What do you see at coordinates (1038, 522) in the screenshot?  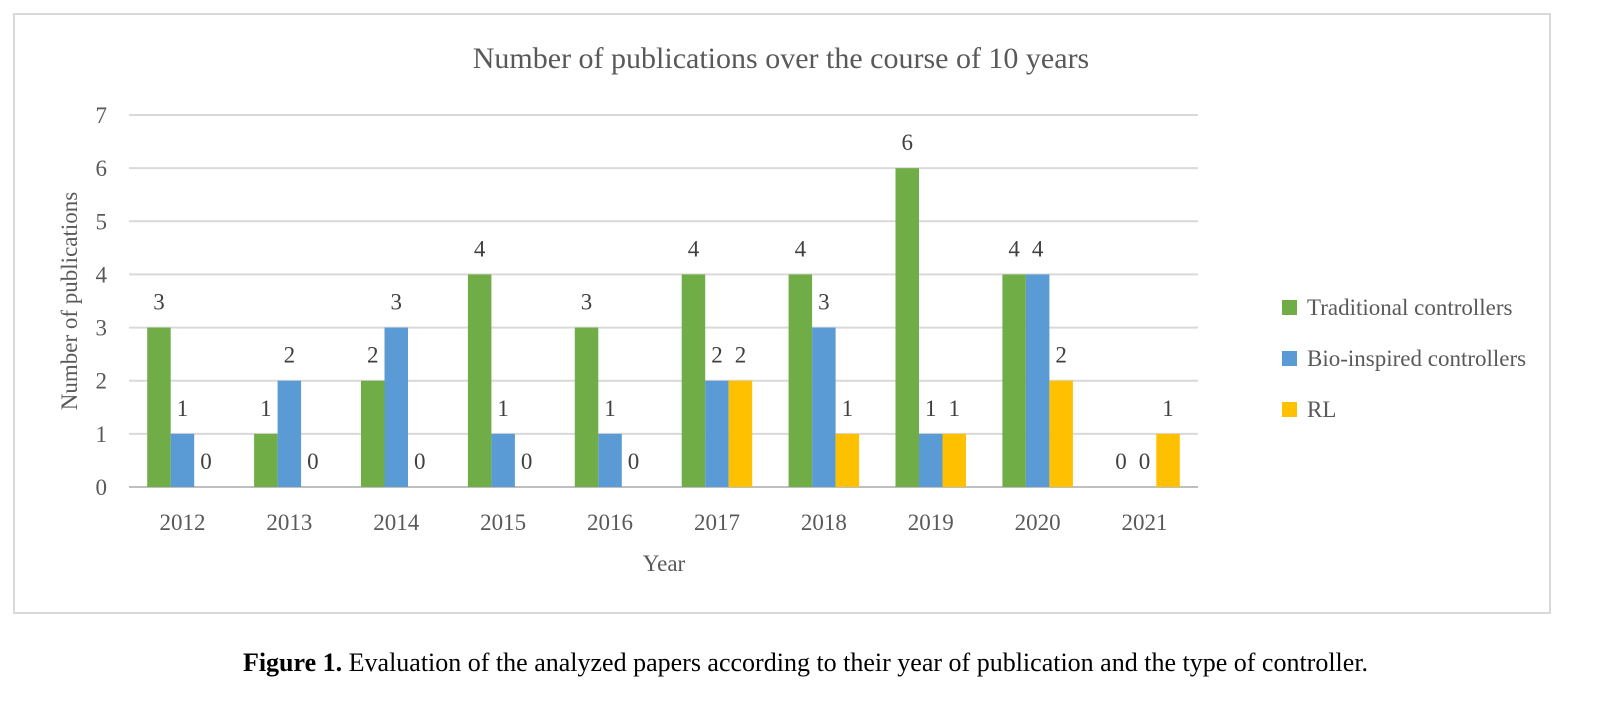 I see `x-tick-label: 2020` at bounding box center [1038, 522].